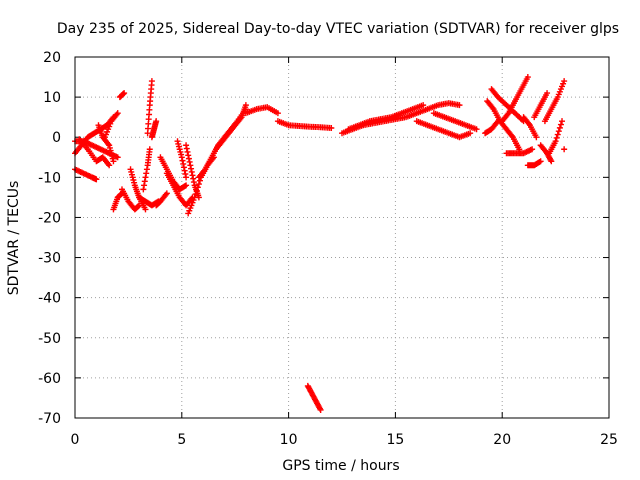 This screenshot has height=480, width=640. What do you see at coordinates (530, 127) in the screenshot?
I see `series-t35` at bounding box center [530, 127].